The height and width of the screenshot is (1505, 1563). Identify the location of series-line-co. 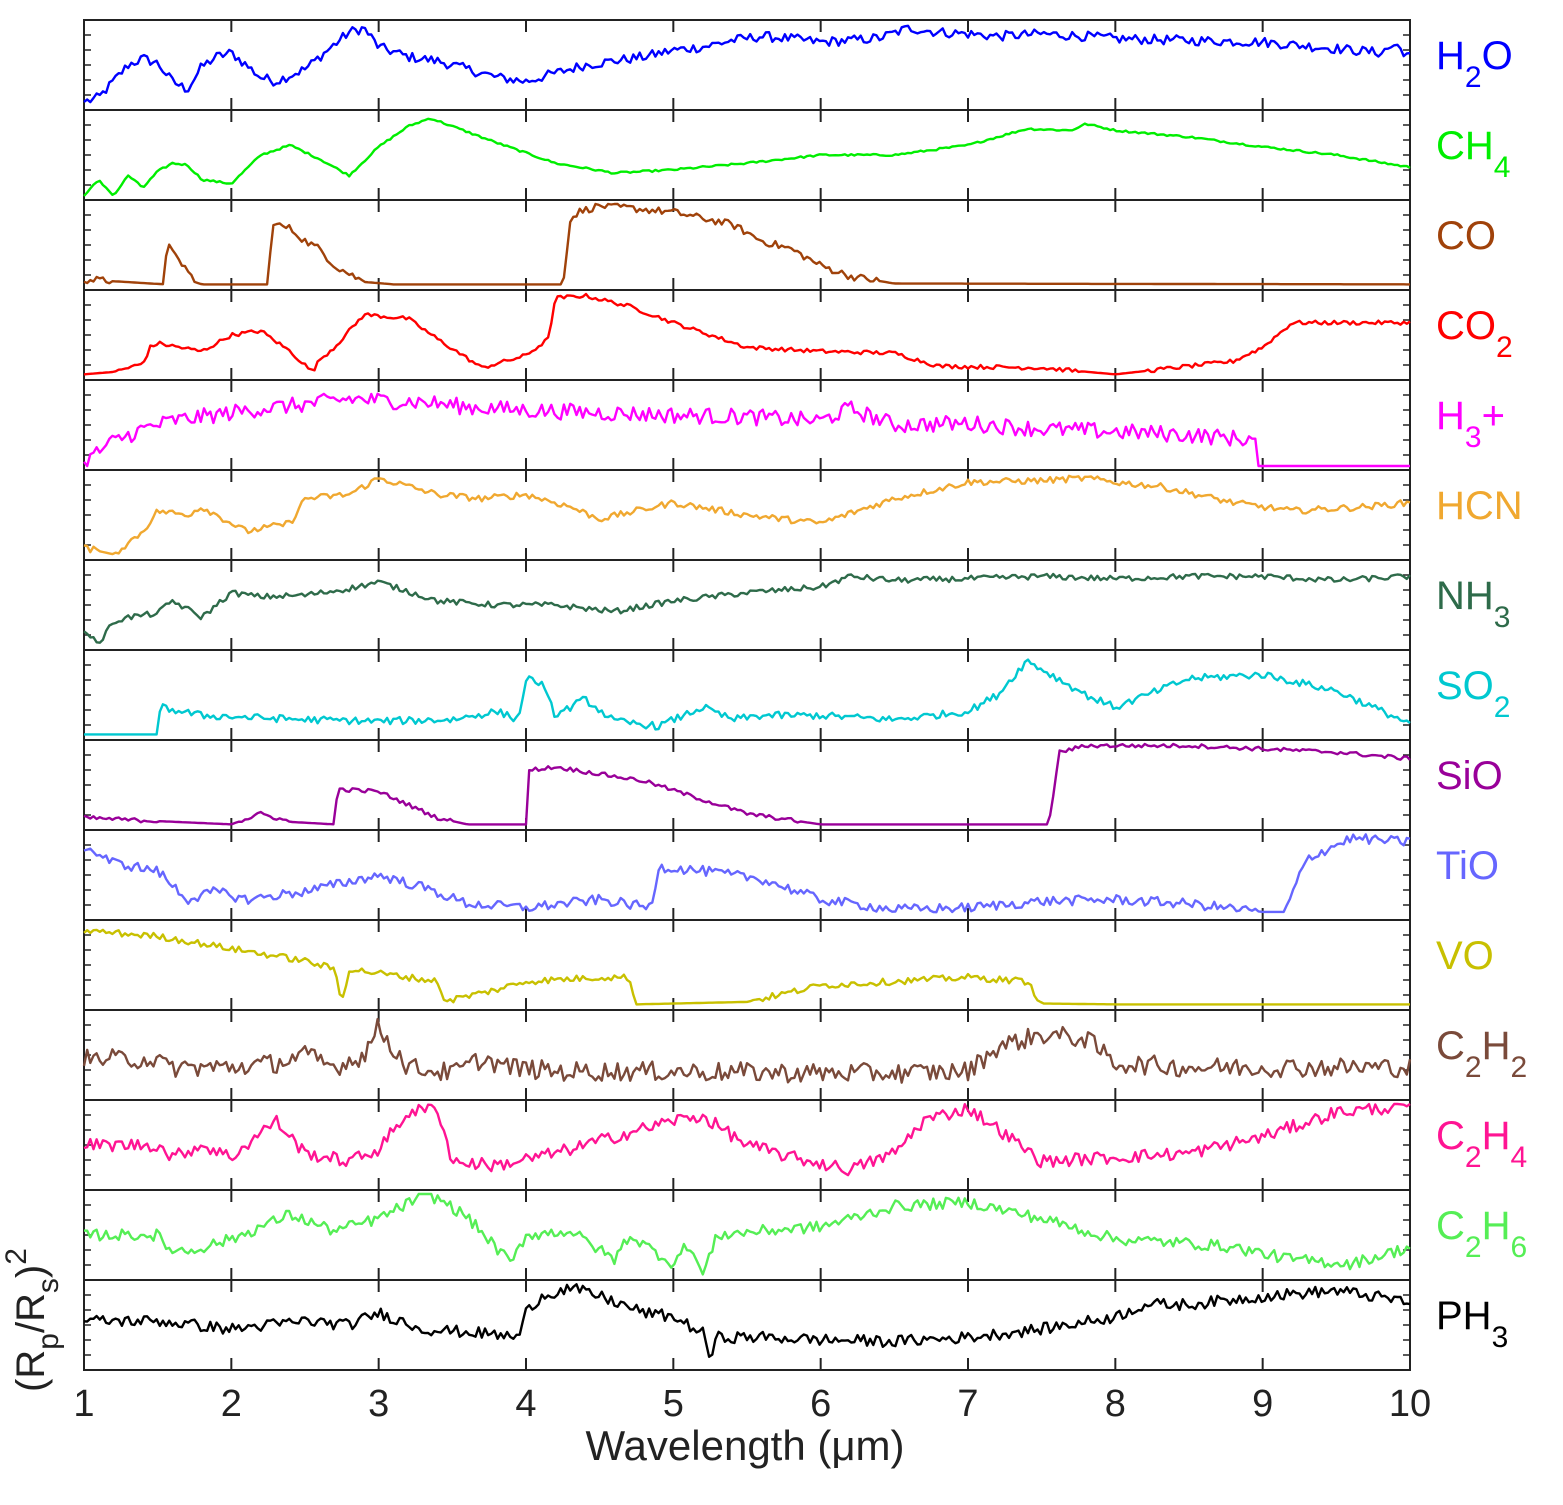
(746, 244).